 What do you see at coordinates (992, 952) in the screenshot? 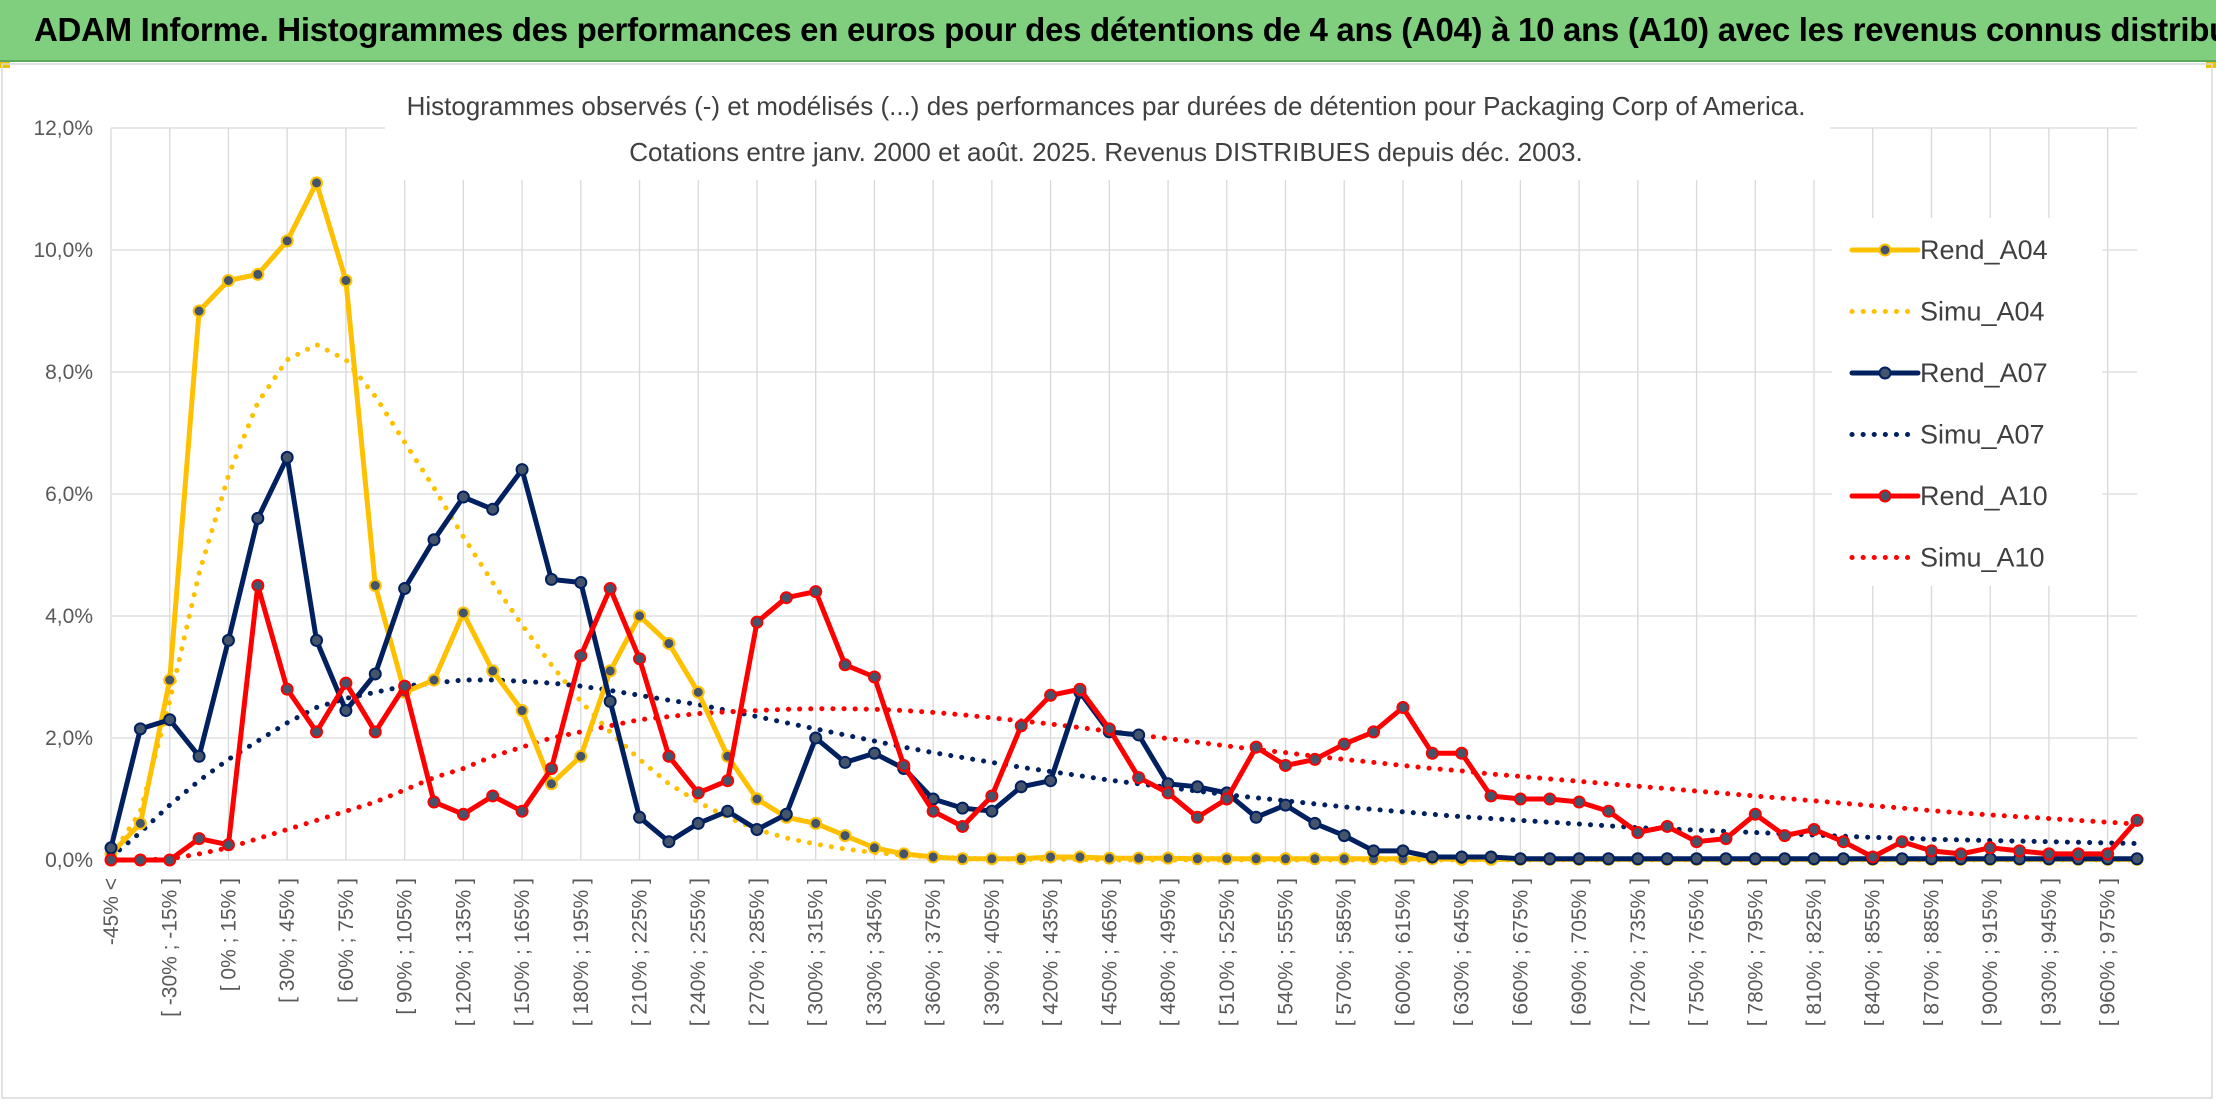
I see `x-tick-label: [ 390% ; 405% ]` at bounding box center [992, 952].